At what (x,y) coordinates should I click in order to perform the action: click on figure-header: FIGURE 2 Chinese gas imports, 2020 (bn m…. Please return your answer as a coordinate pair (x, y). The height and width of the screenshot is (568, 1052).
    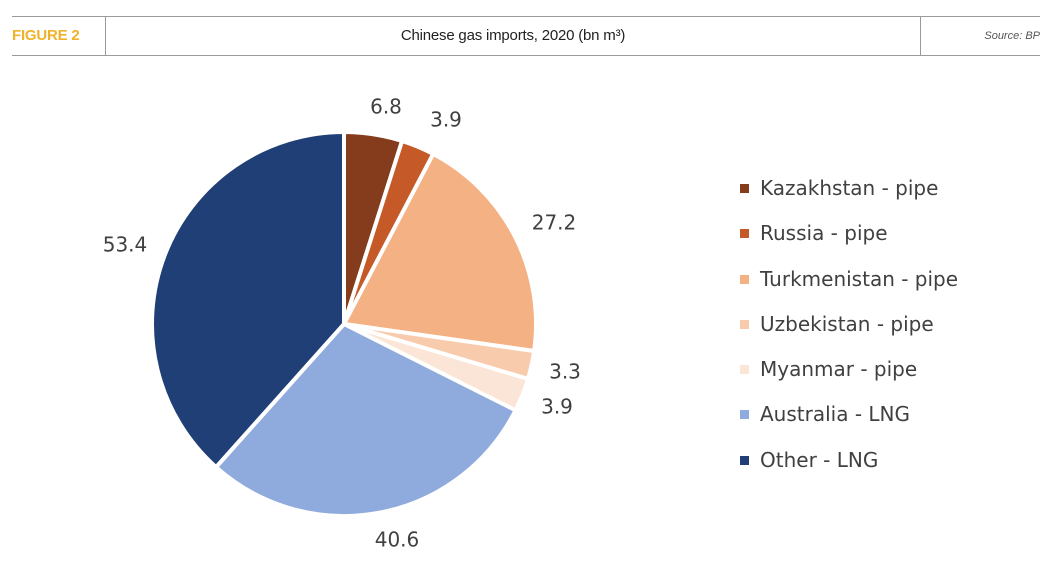
    Looking at the image, I should click on (526, 36).